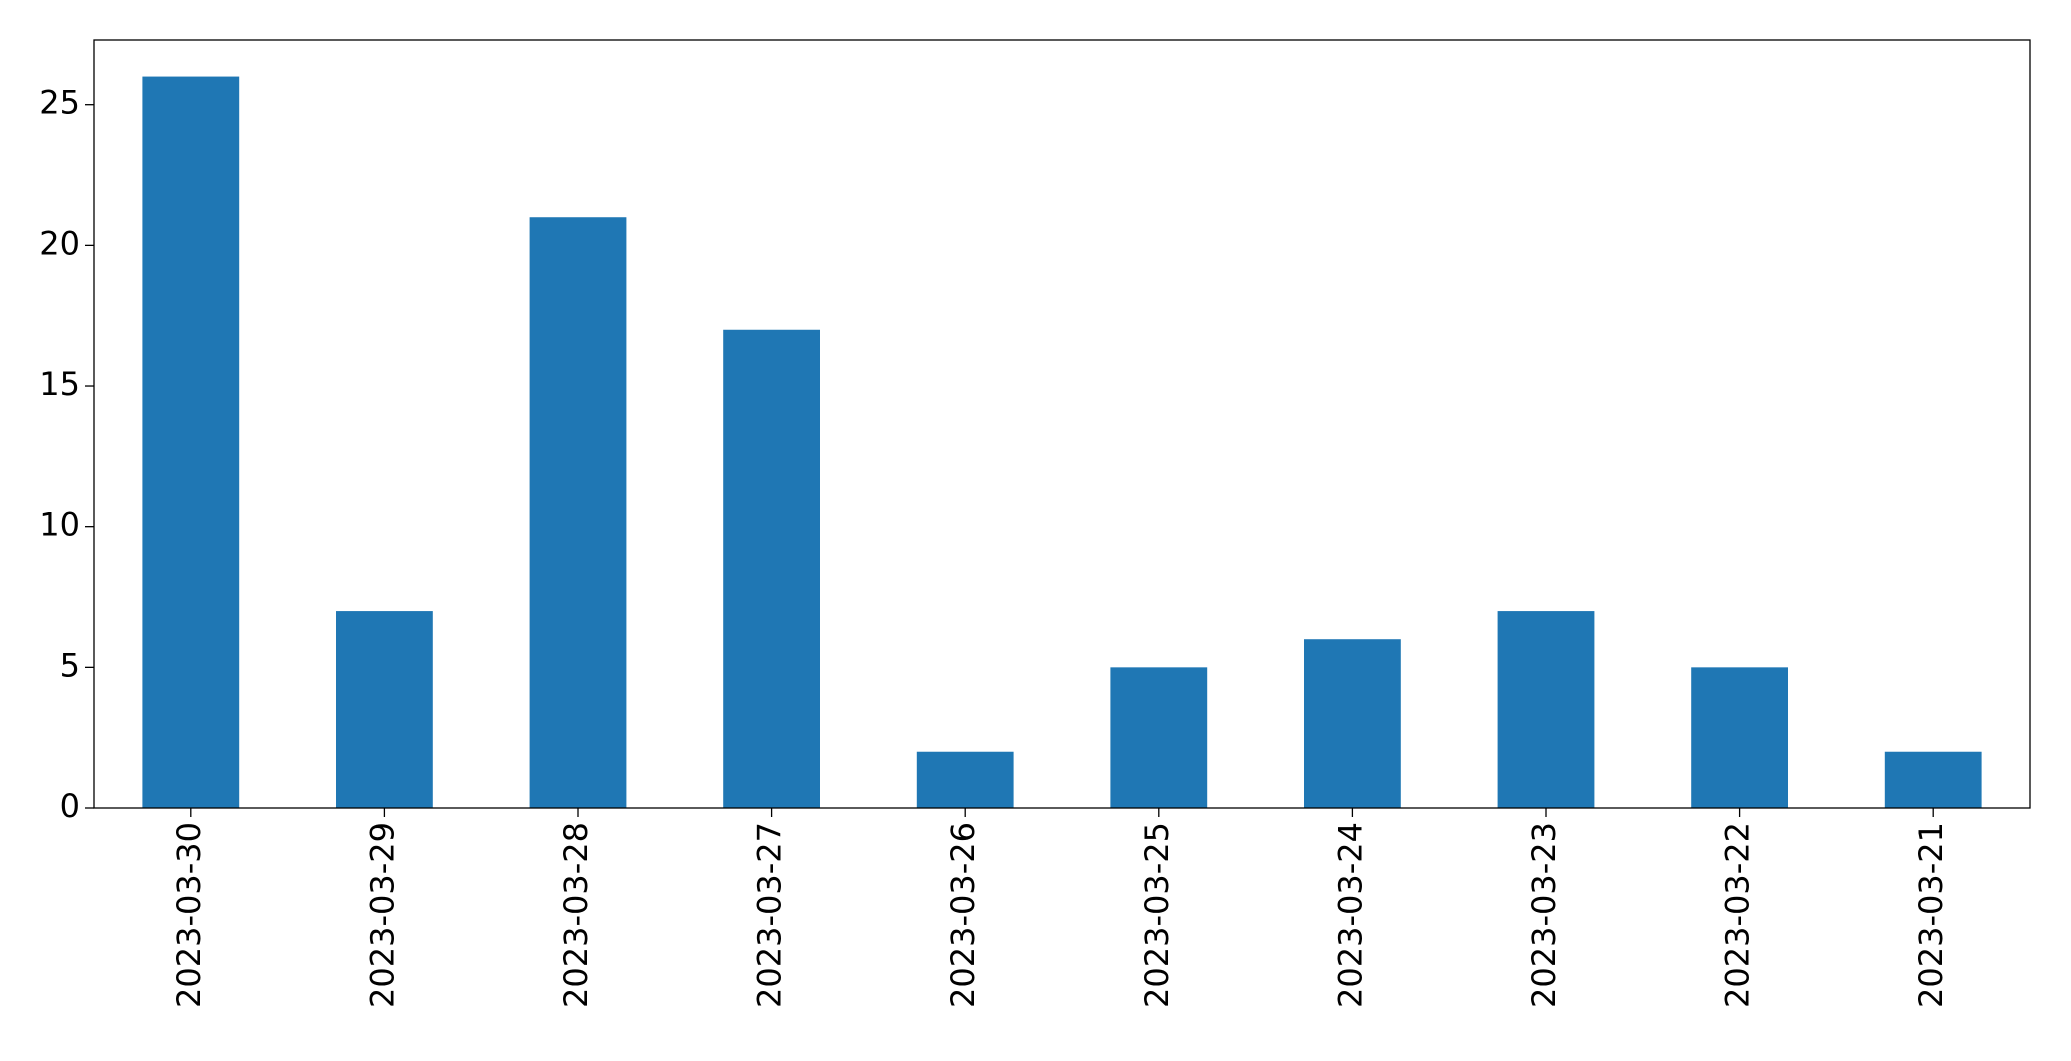  What do you see at coordinates (70, 665) in the screenshot?
I see `y-tick-label: 5` at bounding box center [70, 665].